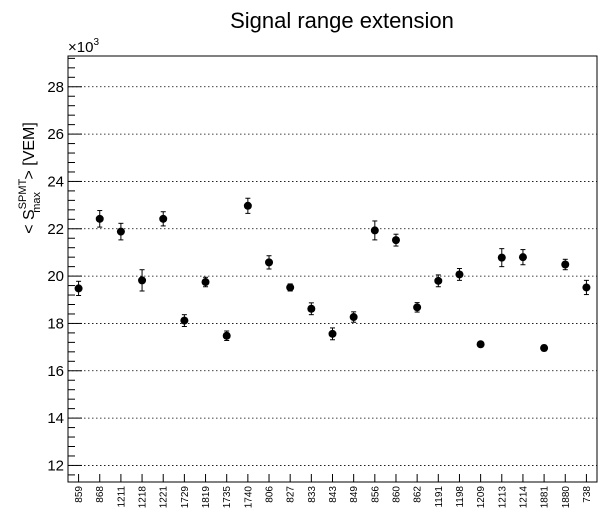 The image size is (599, 523). Describe the element at coordinates (143, 497) in the screenshot. I see `x-tick-label: 1218` at that location.